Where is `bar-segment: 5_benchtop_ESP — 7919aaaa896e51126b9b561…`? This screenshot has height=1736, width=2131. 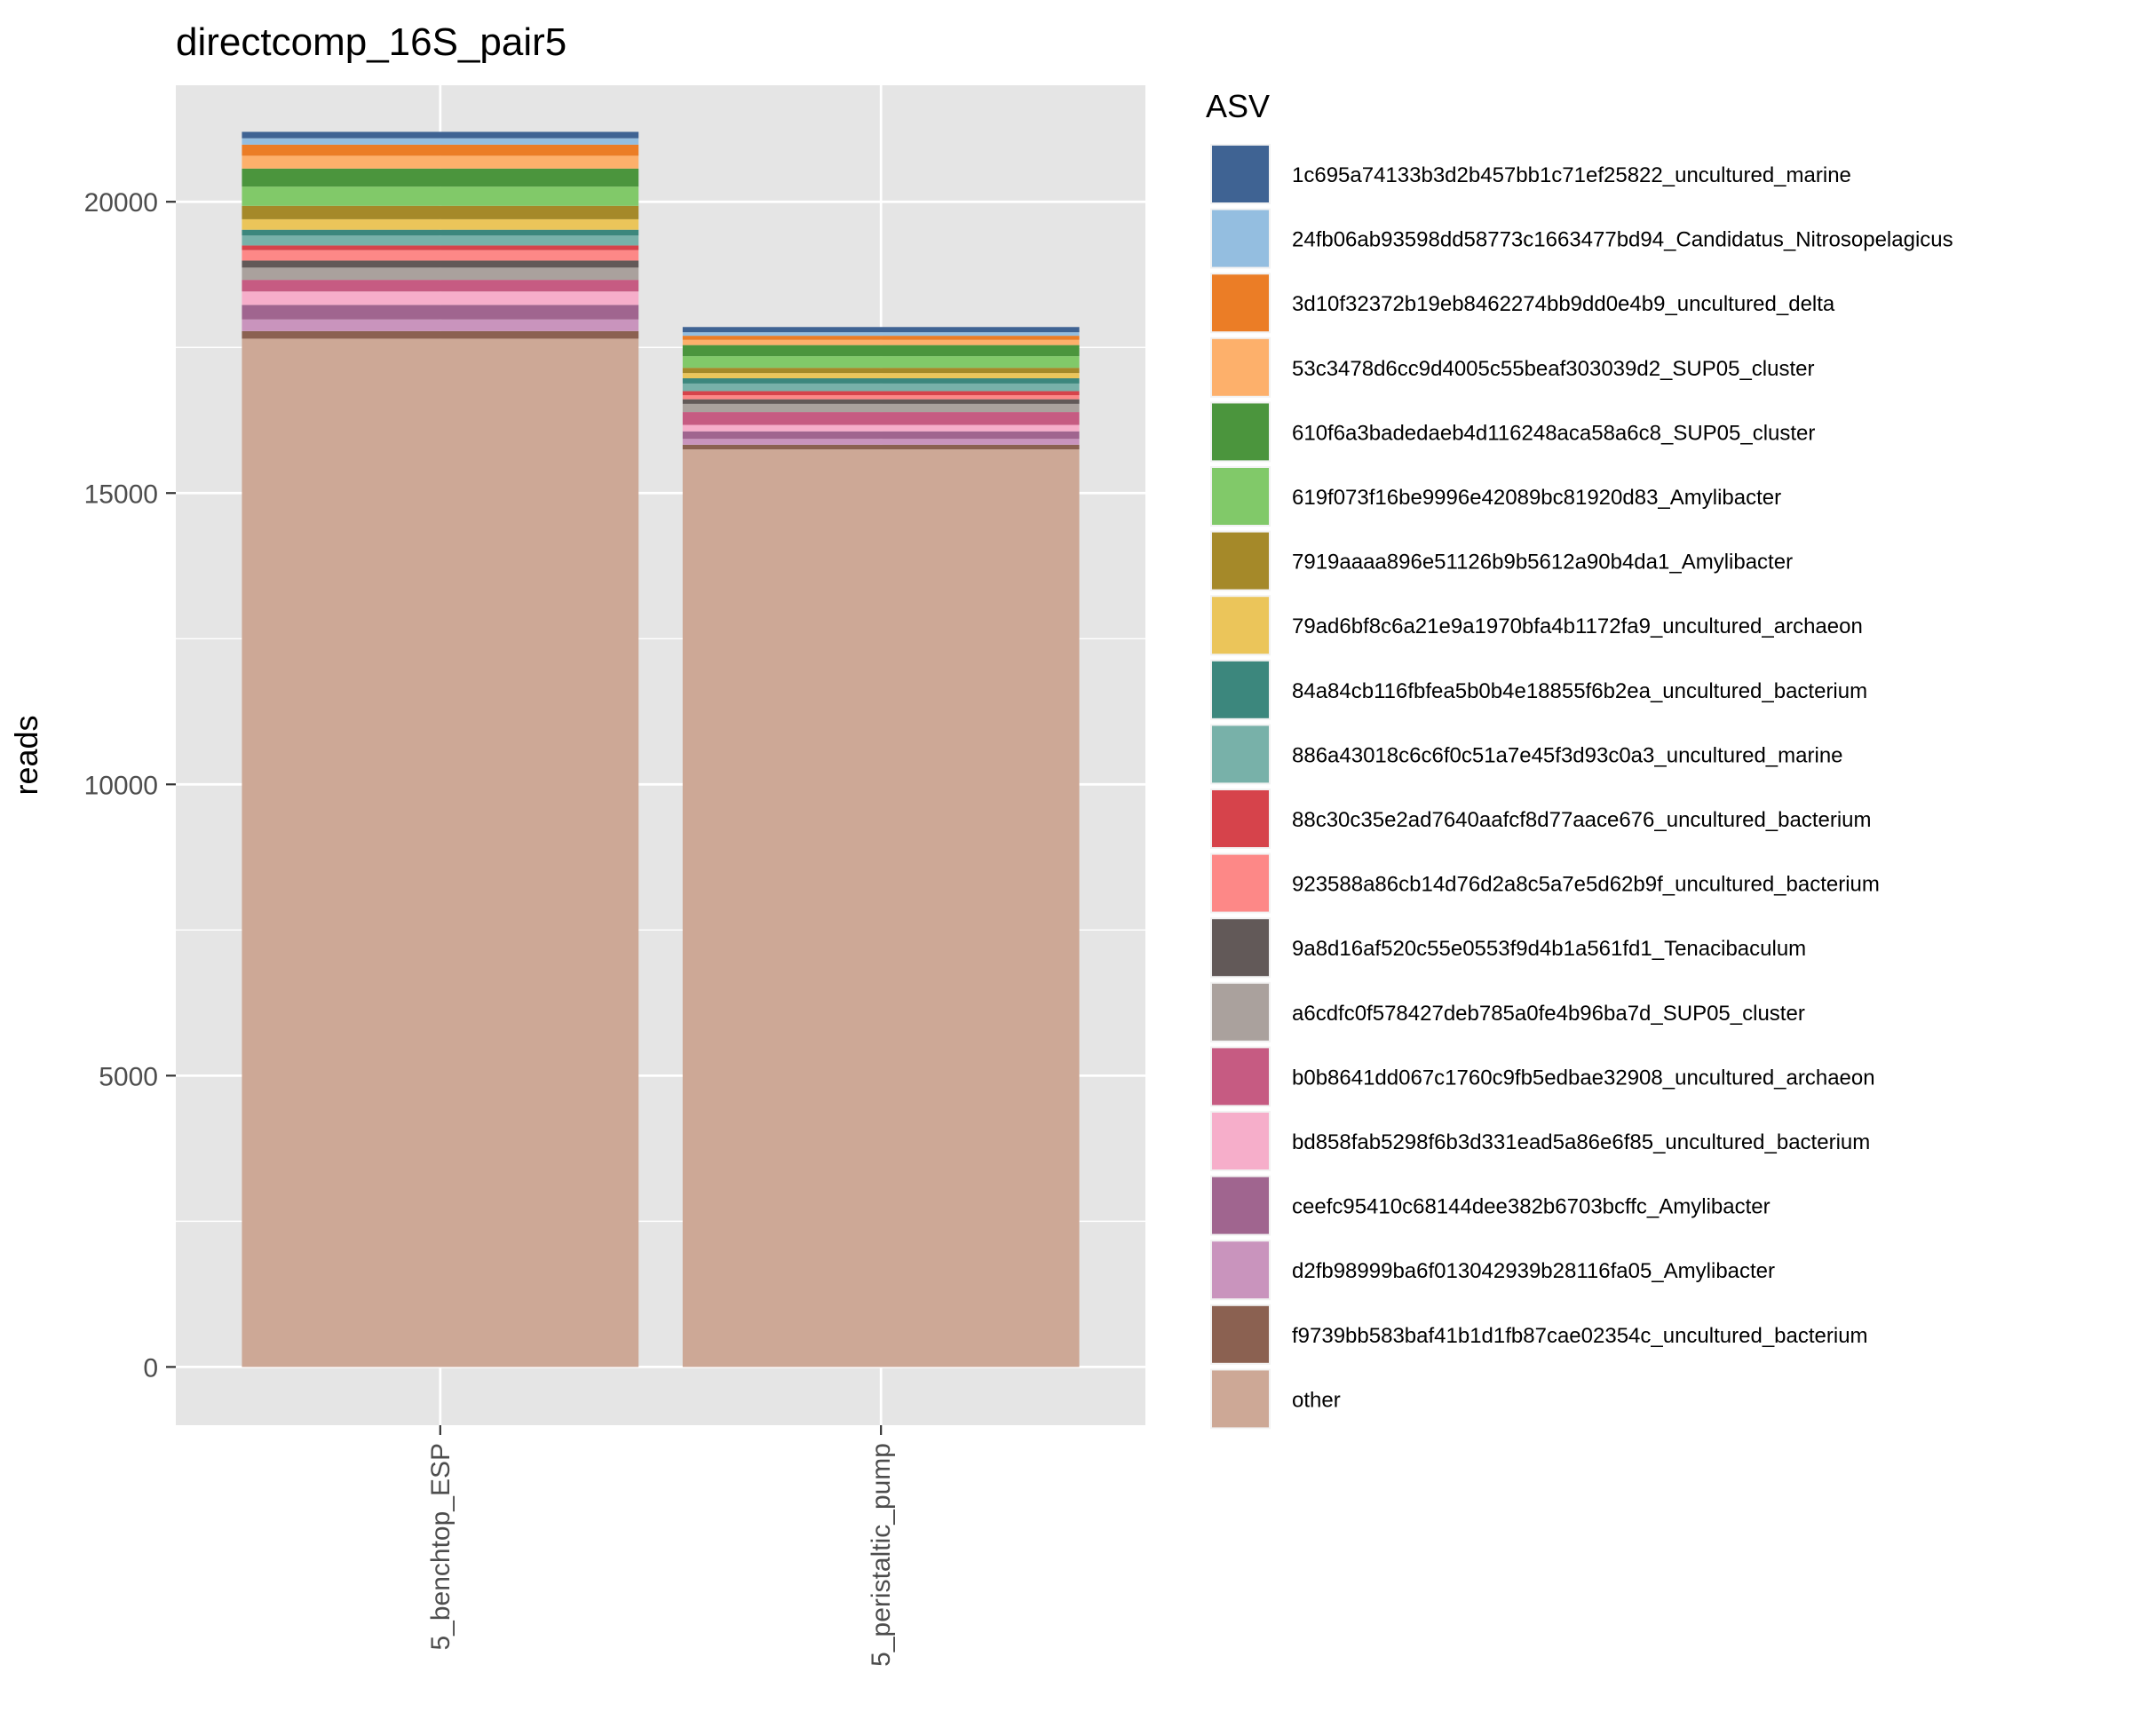 bar-segment: 5_benchtop_ESP — 7919aaaa896e51126b9b561… is located at coordinates (440, 212).